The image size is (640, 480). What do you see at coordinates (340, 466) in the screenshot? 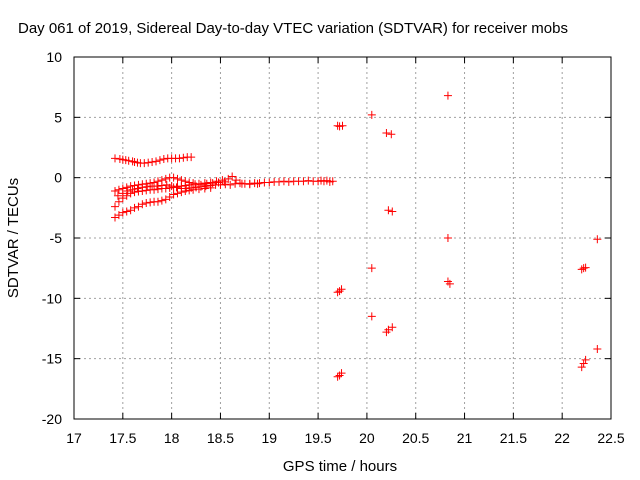
I see `x-axis-label: GPS time / hours` at bounding box center [340, 466].